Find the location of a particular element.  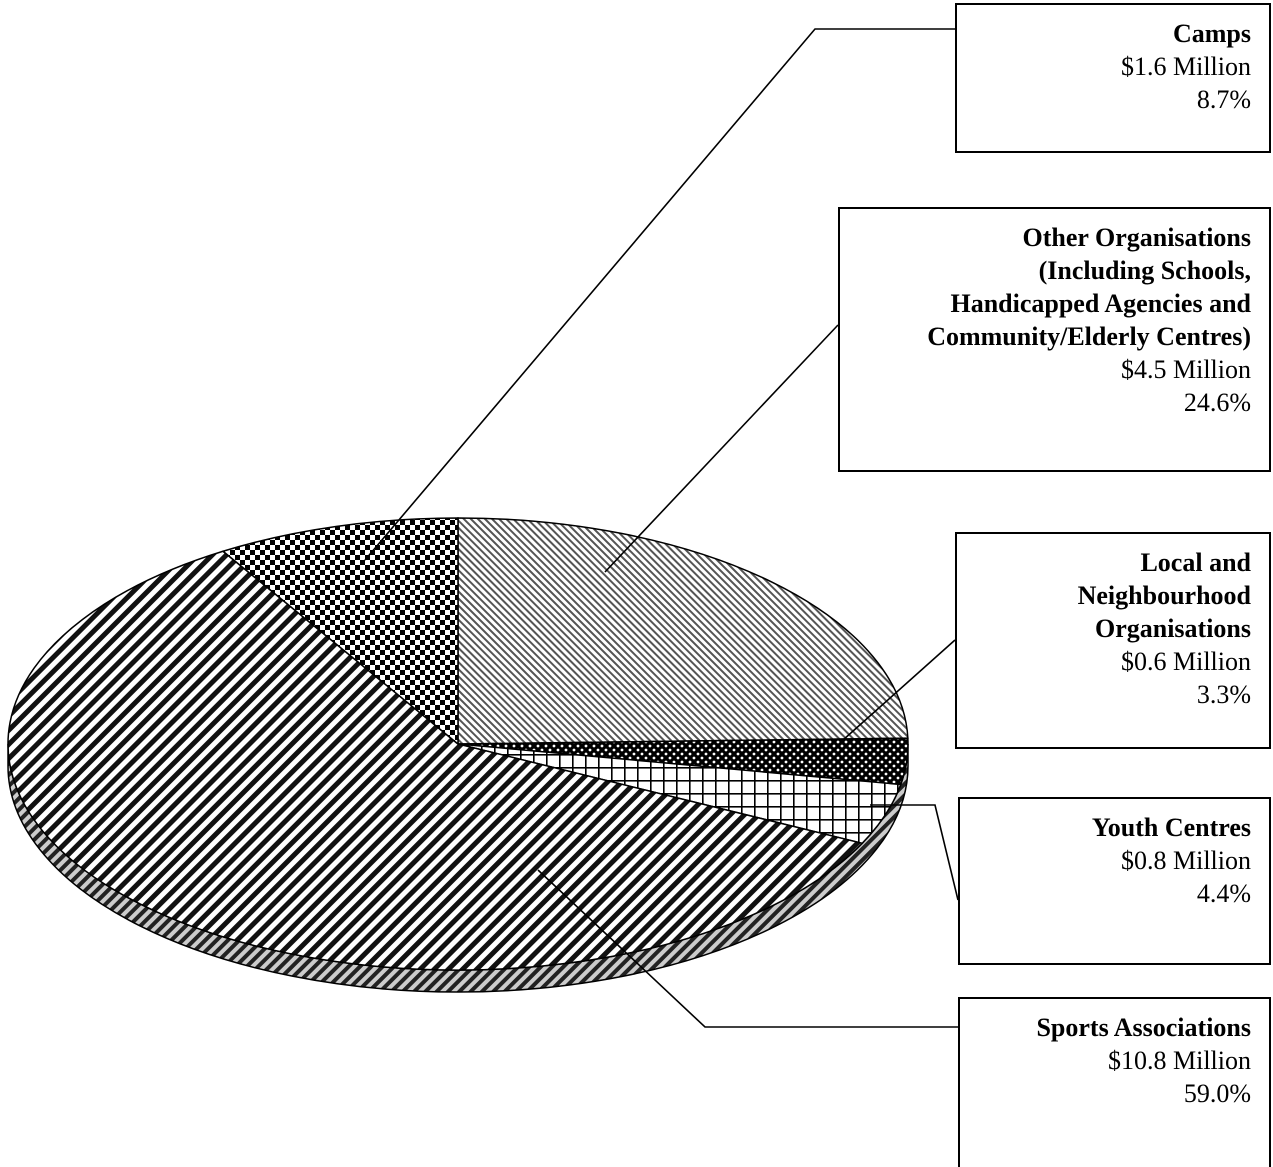

leader-line-sports is located at coordinates (747, 948).